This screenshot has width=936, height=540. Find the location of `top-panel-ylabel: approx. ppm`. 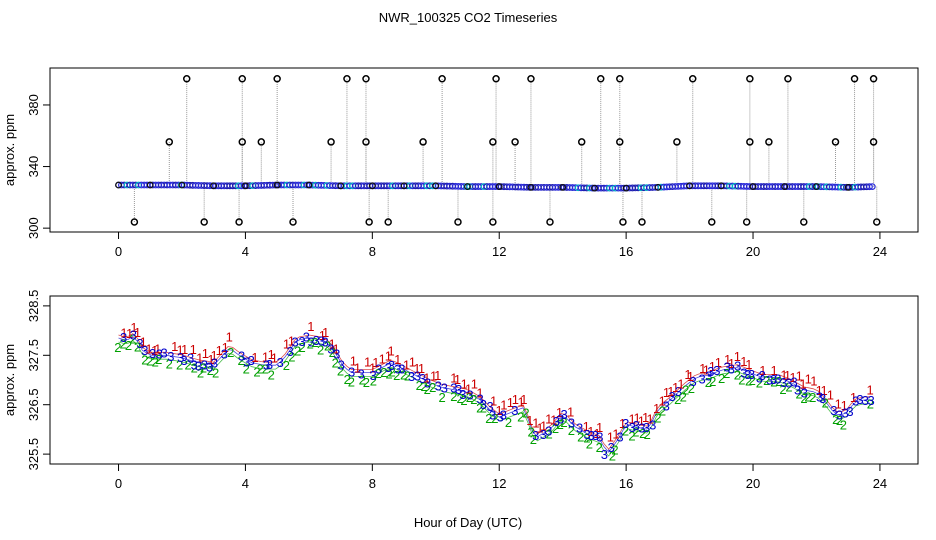

top-panel-ylabel: approx. ppm is located at coordinates (9, 150).